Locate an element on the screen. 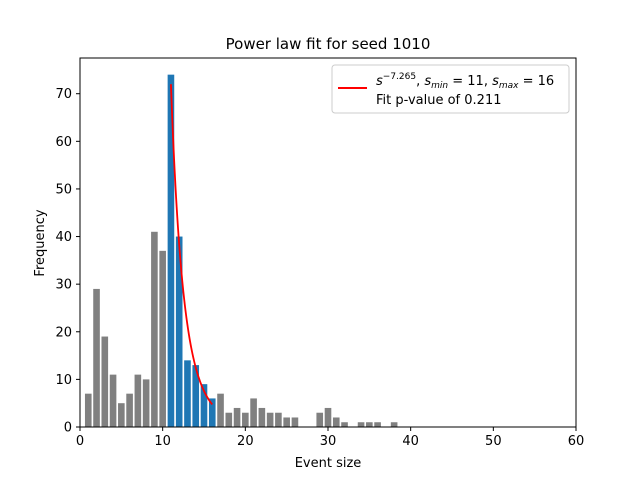  x-tick-label-30: 30 is located at coordinates (328, 441).